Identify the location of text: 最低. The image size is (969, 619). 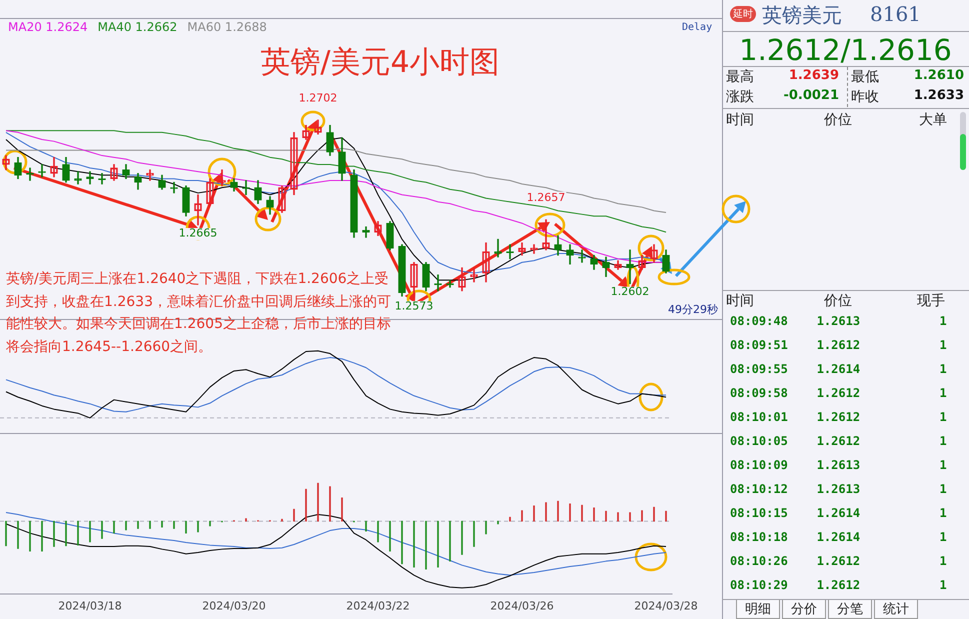
(865, 77).